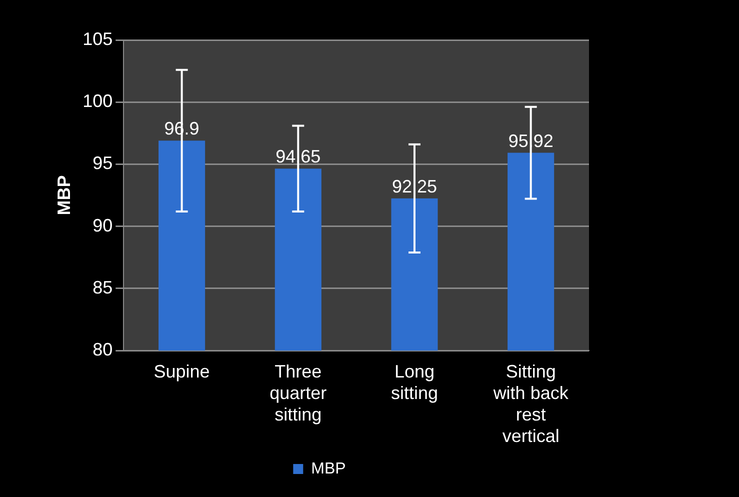 This screenshot has height=497, width=739. Describe the element at coordinates (414, 382) in the screenshot. I see `x-tick-label: Long sitting` at that location.